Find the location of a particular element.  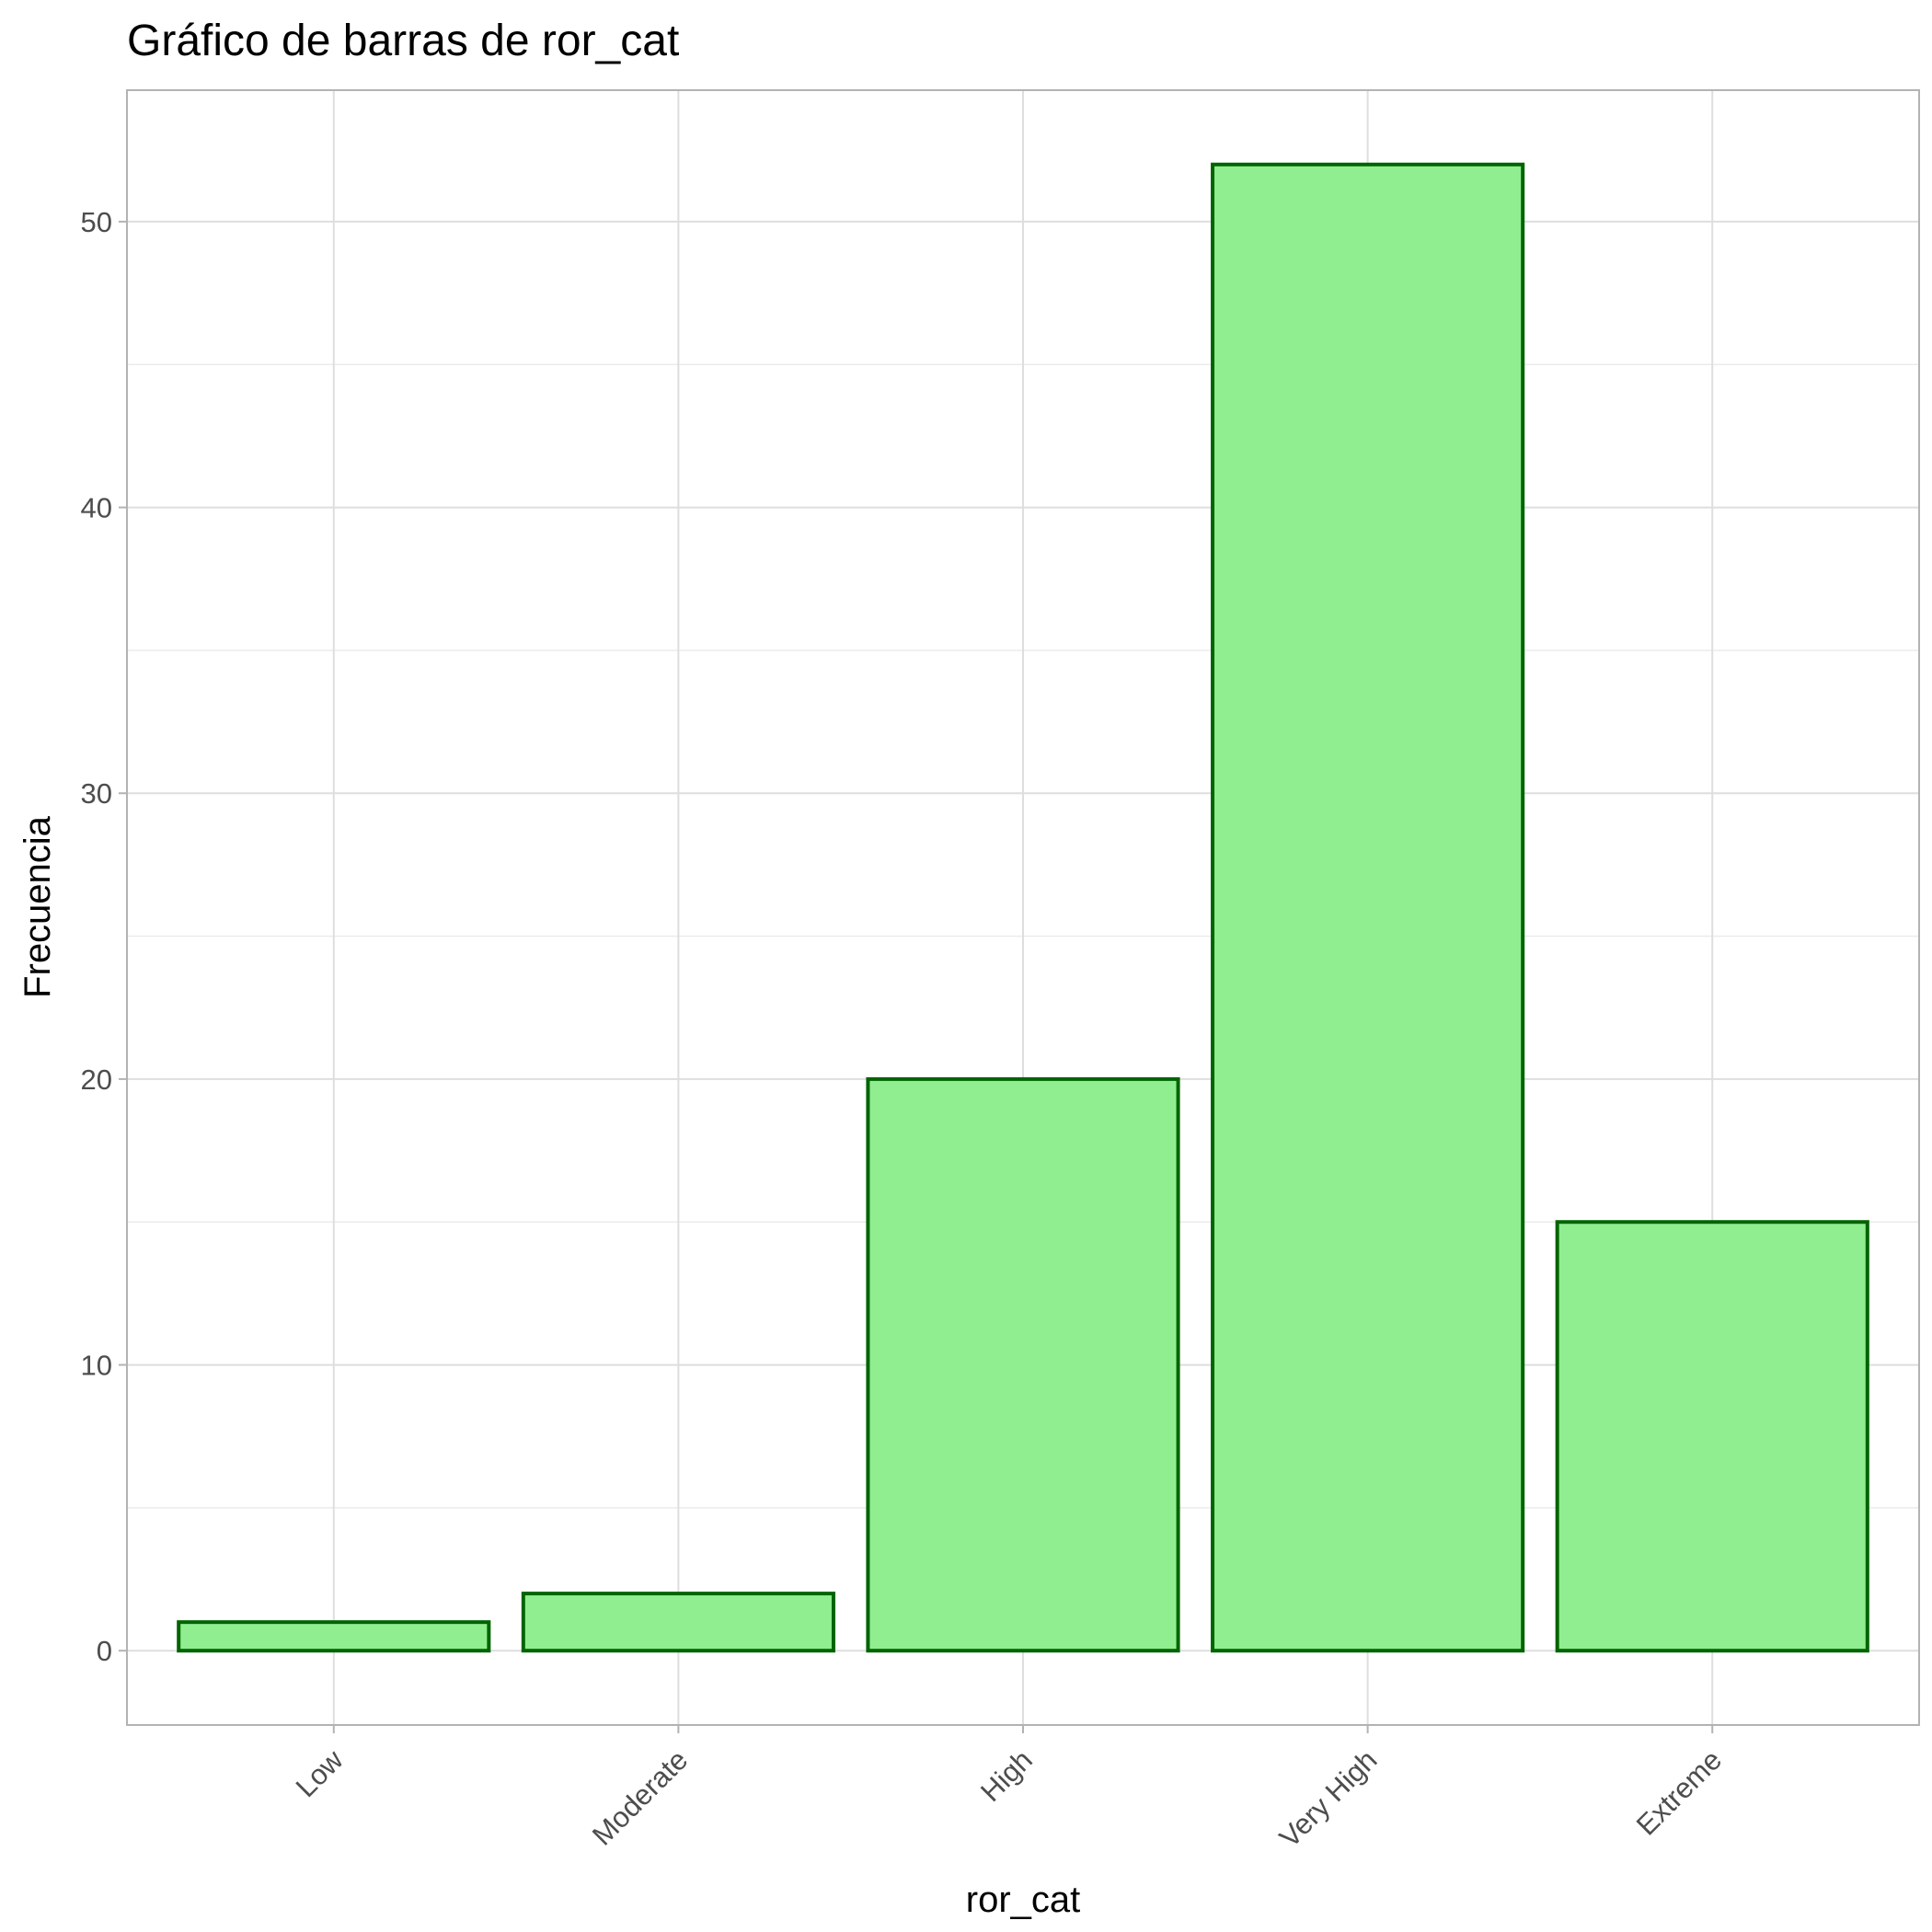

x-tick-label: Moderate is located at coordinates (640, 1797).